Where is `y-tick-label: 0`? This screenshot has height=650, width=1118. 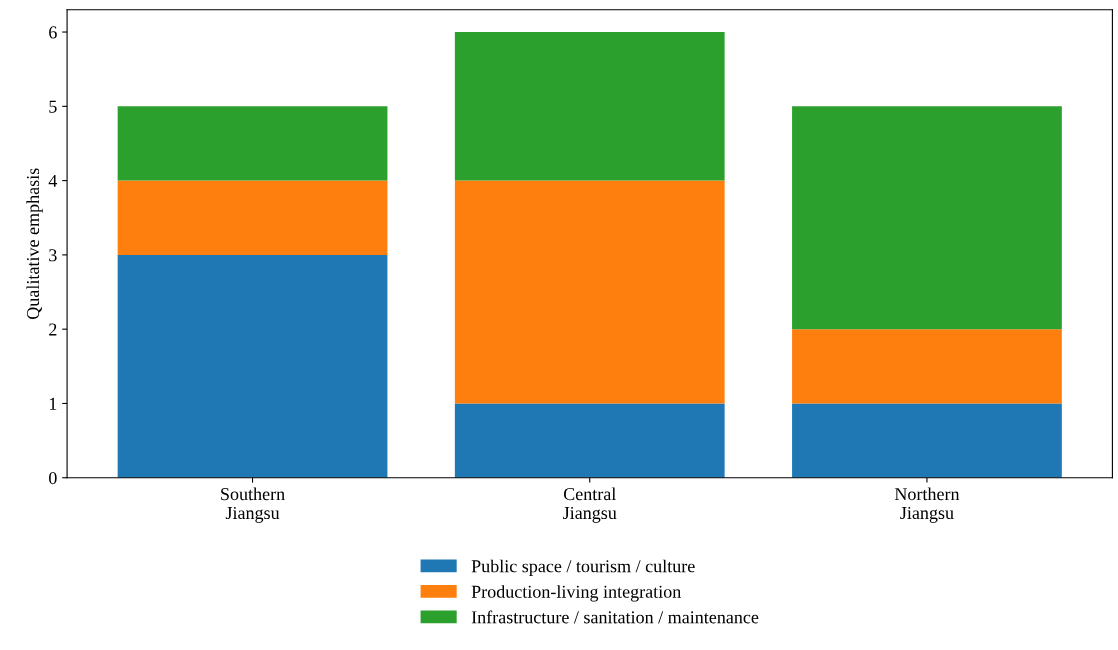 y-tick-label: 0 is located at coordinates (53, 478).